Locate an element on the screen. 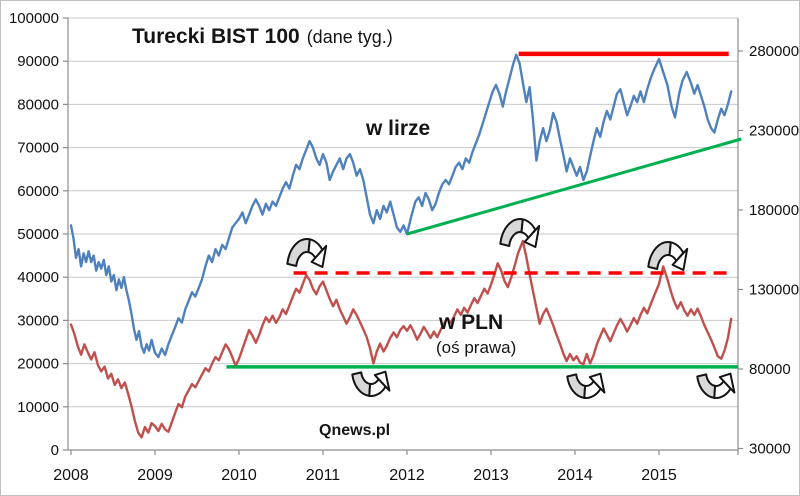 The width and height of the screenshot is (800, 496). svg-text: 0 is located at coordinates (55, 450).